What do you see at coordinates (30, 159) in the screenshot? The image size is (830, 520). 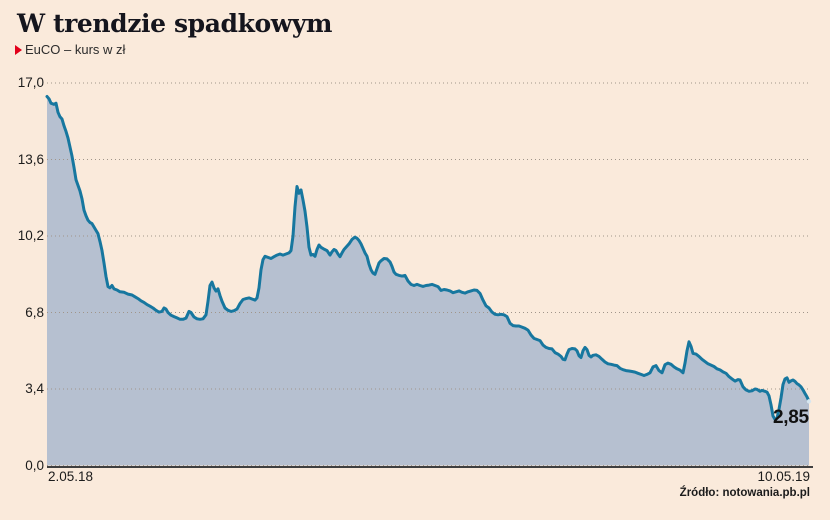 I see `y-axis-tick-label: 13,6` at bounding box center [30, 159].